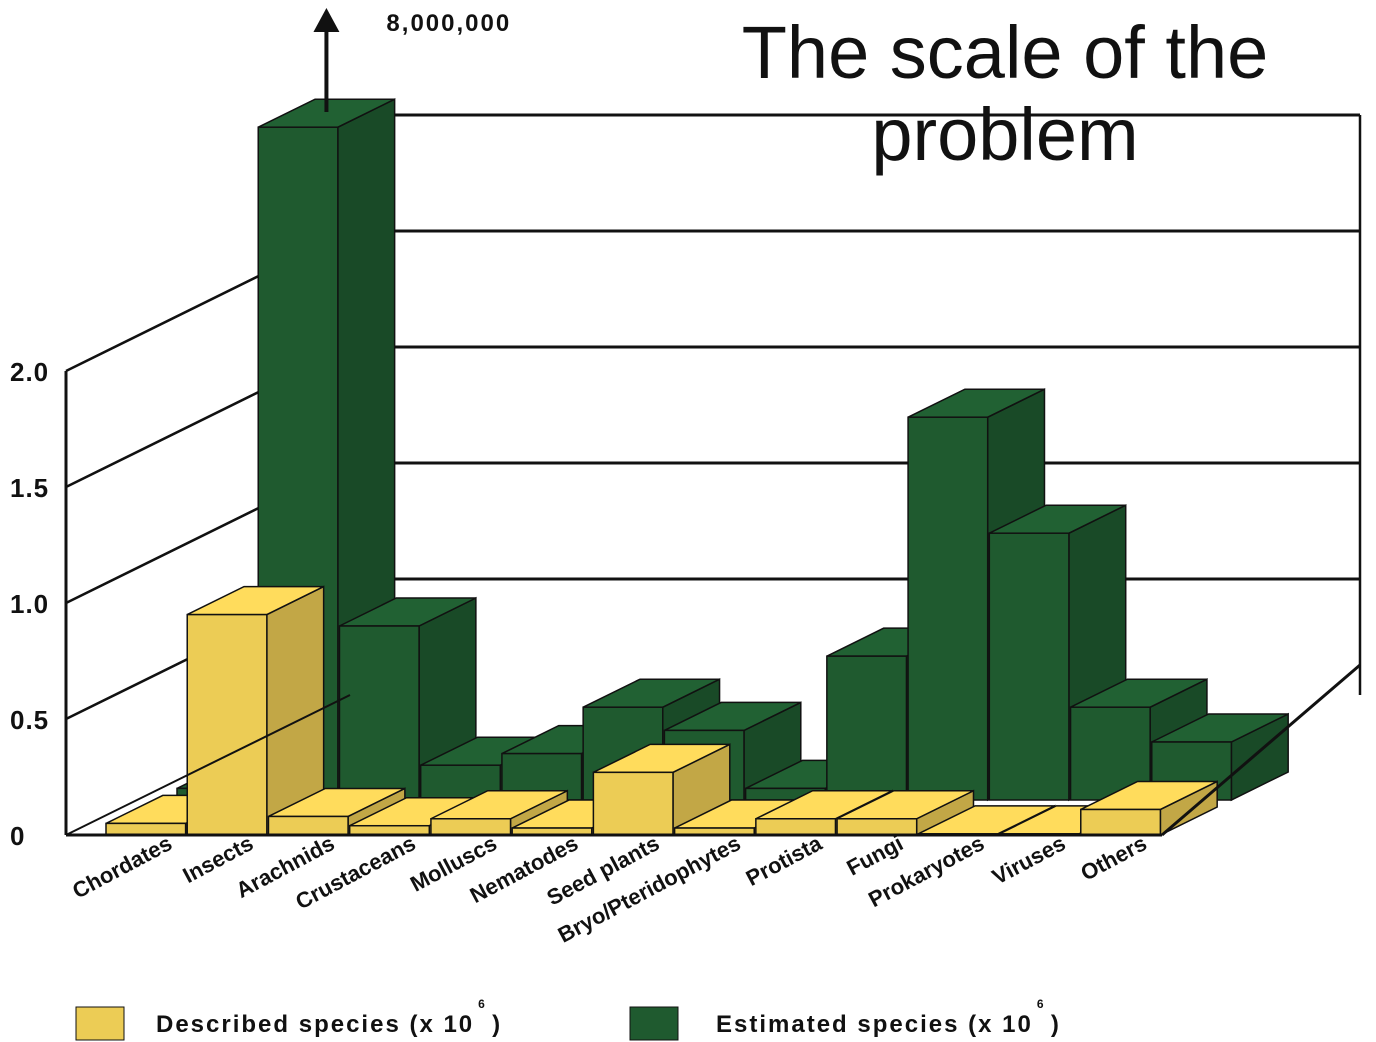 The width and height of the screenshot is (1376, 1042). What do you see at coordinates (379, 713) in the screenshot?
I see `bar-estimated-arachnids-front` at bounding box center [379, 713].